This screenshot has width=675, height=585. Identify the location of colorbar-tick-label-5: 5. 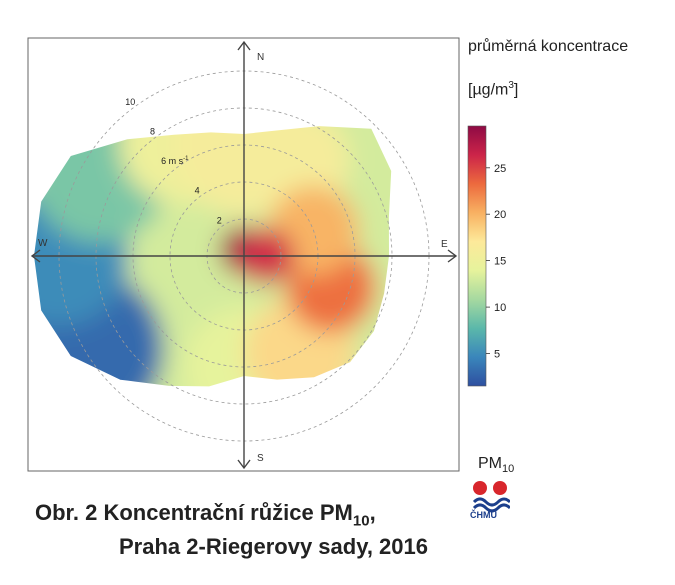
(497, 355).